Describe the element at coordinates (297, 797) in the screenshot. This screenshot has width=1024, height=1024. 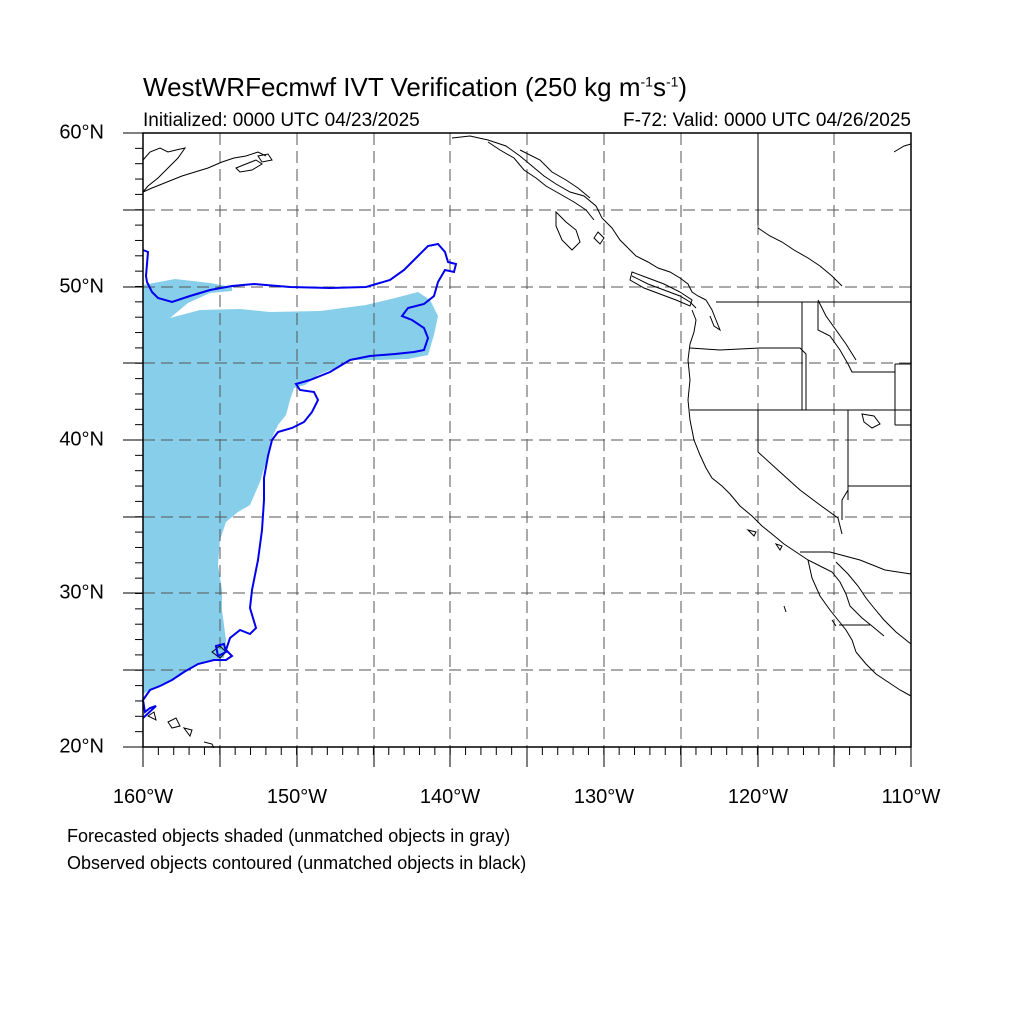
I see `lon-label-150w: 150°W` at that location.